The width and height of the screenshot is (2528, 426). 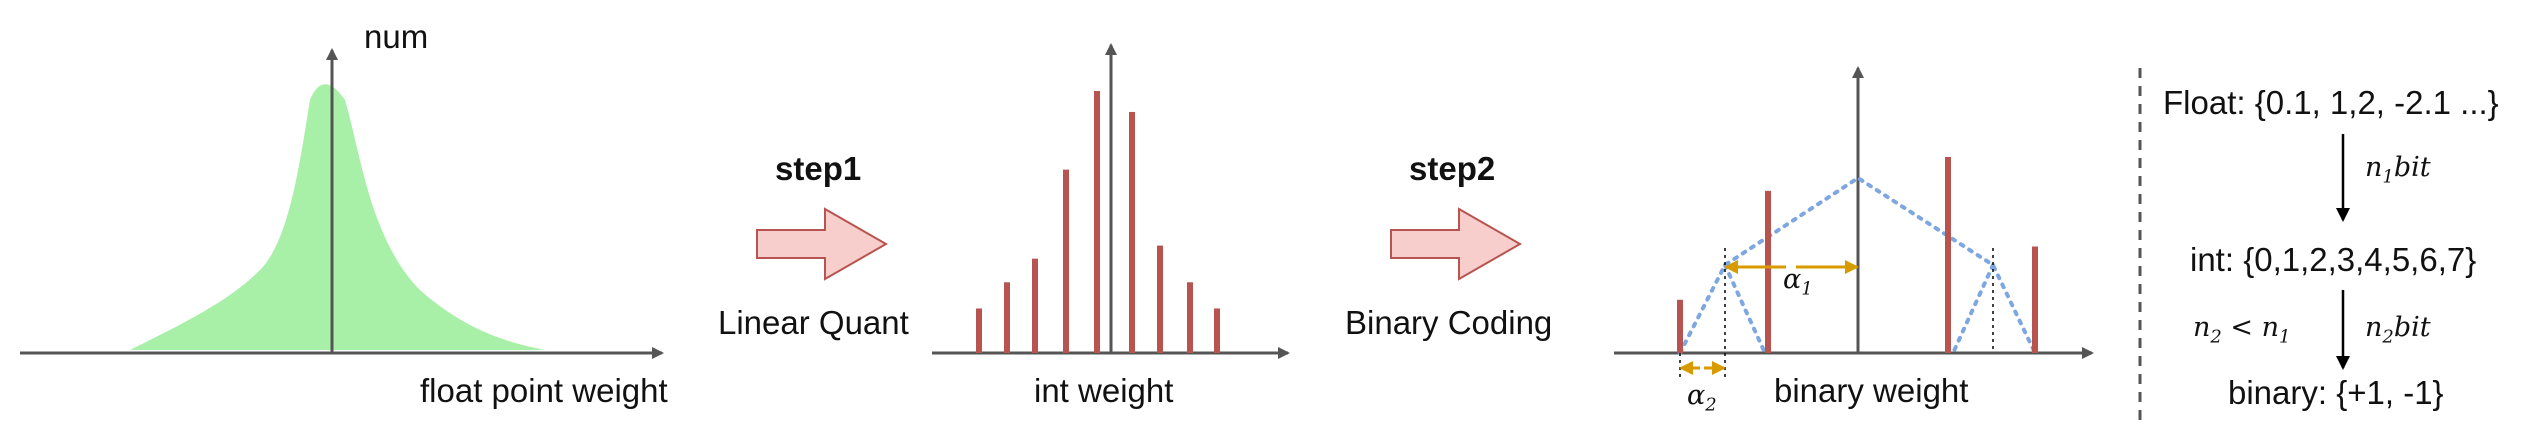 I want to click on binary-bars, so click(x=1857, y=254).